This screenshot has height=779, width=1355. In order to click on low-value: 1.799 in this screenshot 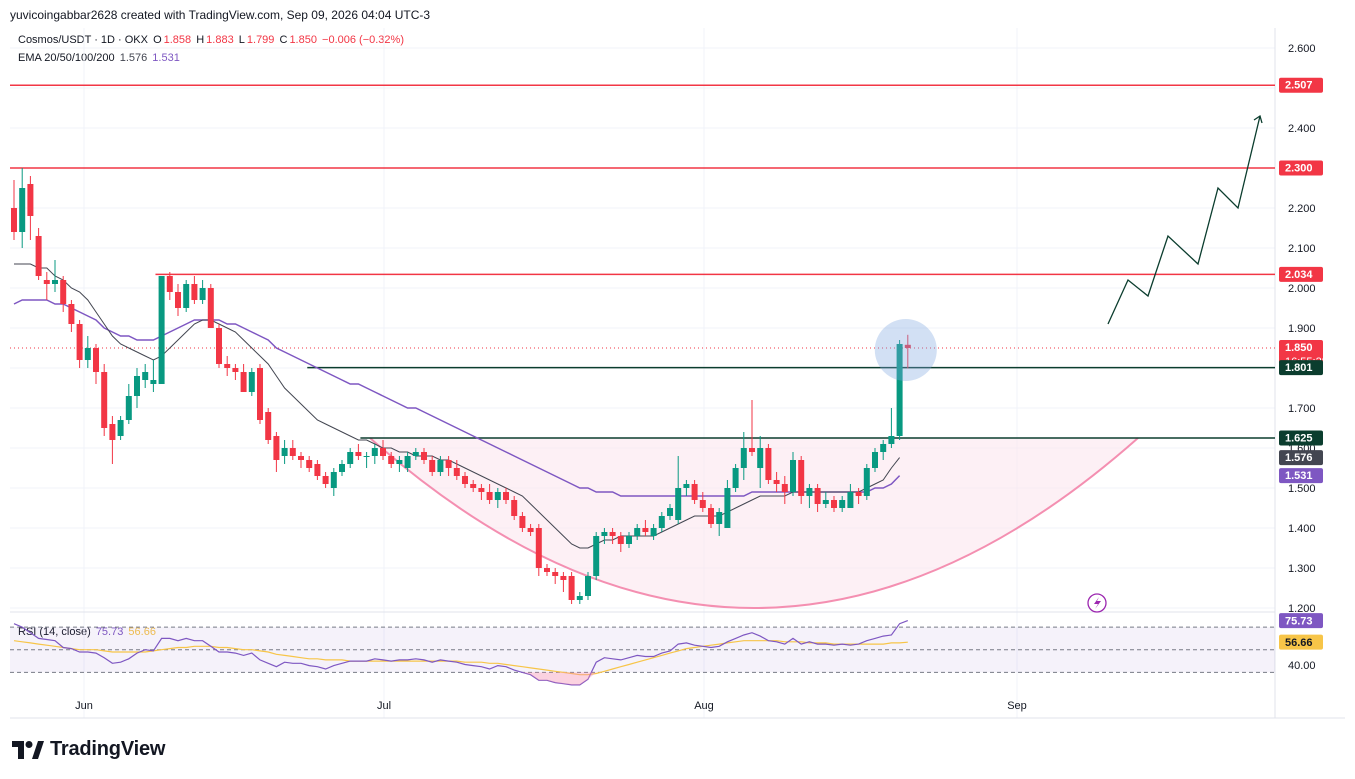, I will do `click(260, 40)`.